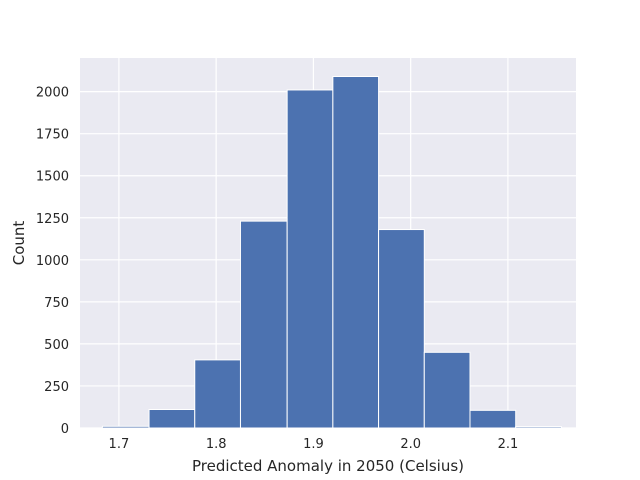  I want to click on y-tick-label: 0, so click(65, 429).